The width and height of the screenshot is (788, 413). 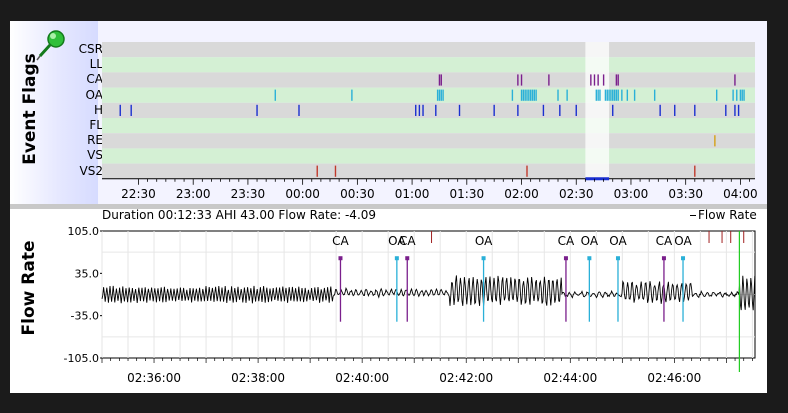 What do you see at coordinates (428, 141) in the screenshot?
I see `flag-row-re` at bounding box center [428, 141].